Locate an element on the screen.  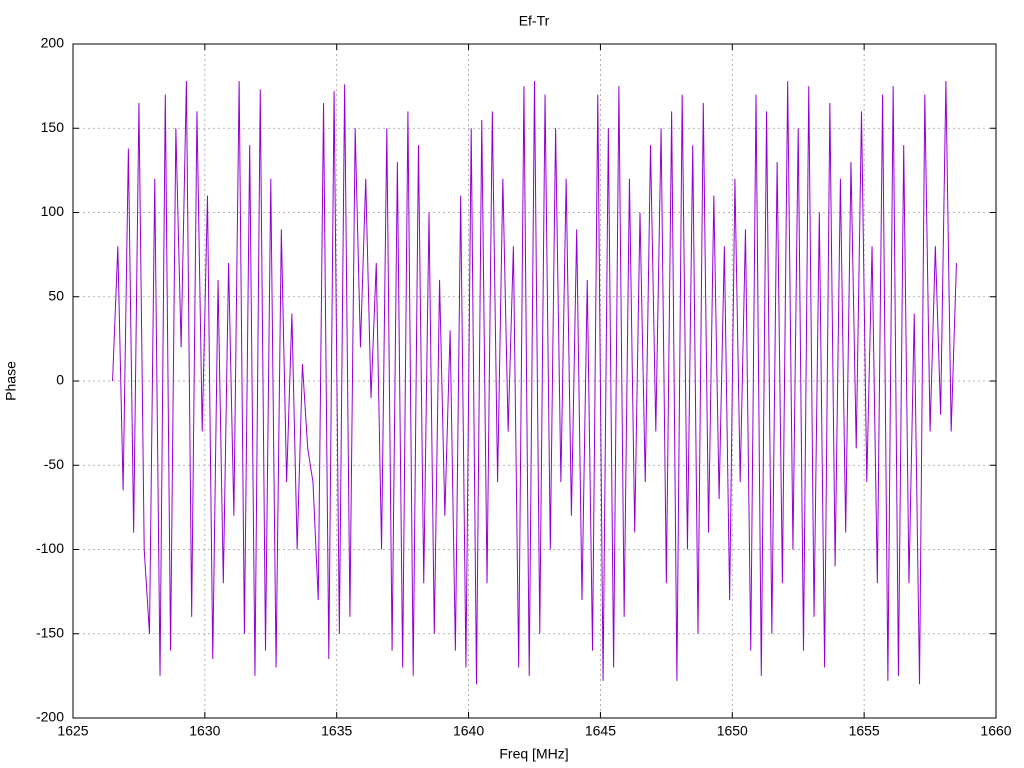
x-tick-label: 1625 is located at coordinates (72, 731).